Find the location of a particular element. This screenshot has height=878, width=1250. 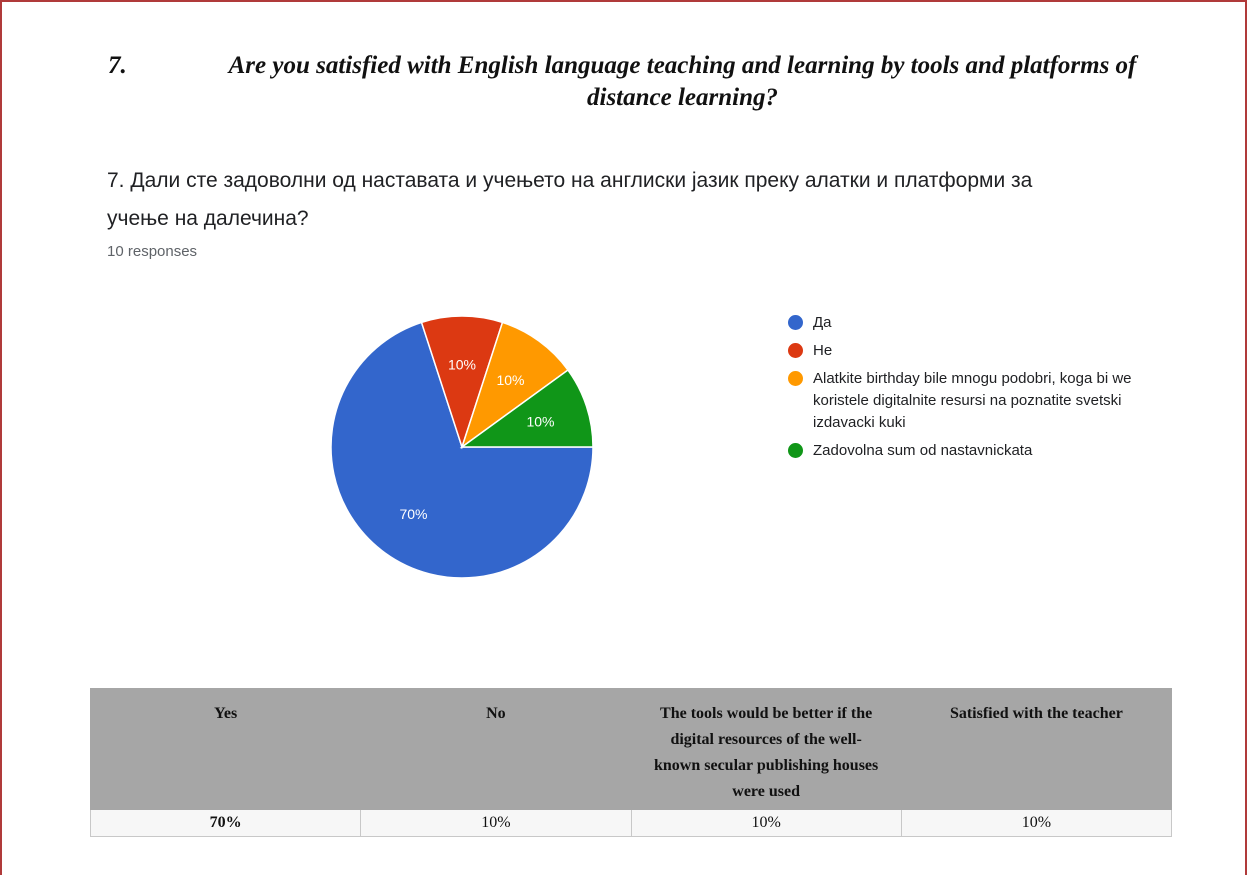

legend-label: Не is located at coordinates (823, 350).